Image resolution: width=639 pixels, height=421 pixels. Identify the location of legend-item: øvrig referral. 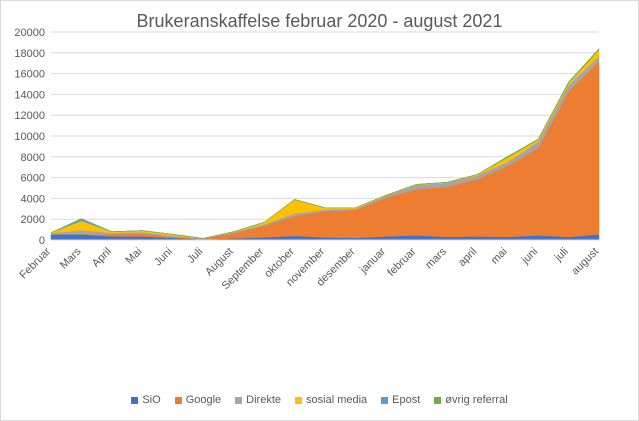
(471, 400).